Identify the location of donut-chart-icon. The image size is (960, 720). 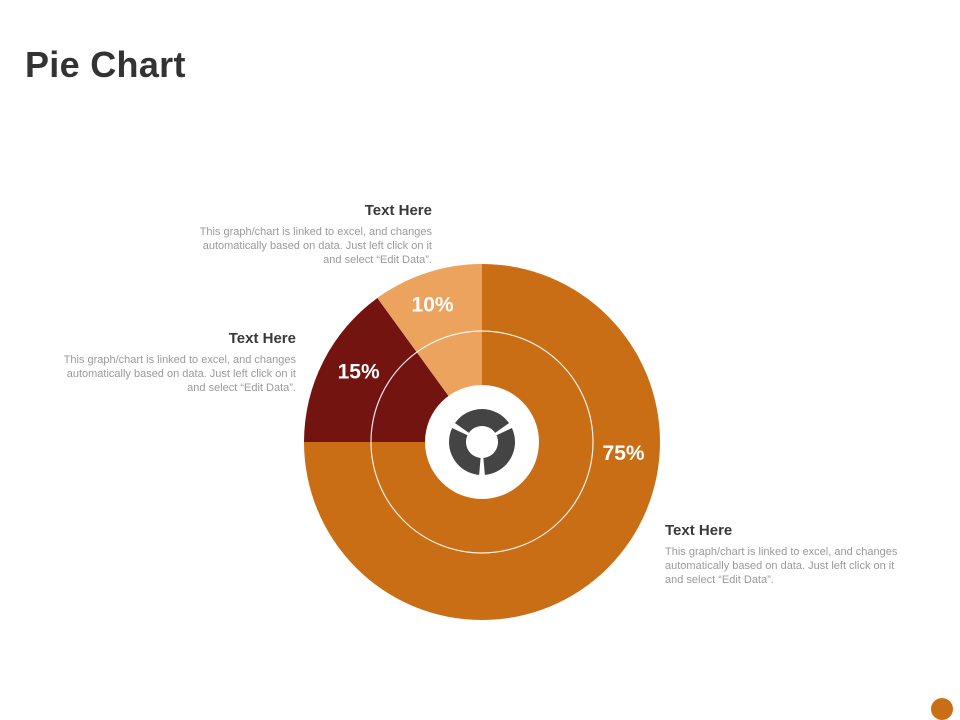
(482, 442).